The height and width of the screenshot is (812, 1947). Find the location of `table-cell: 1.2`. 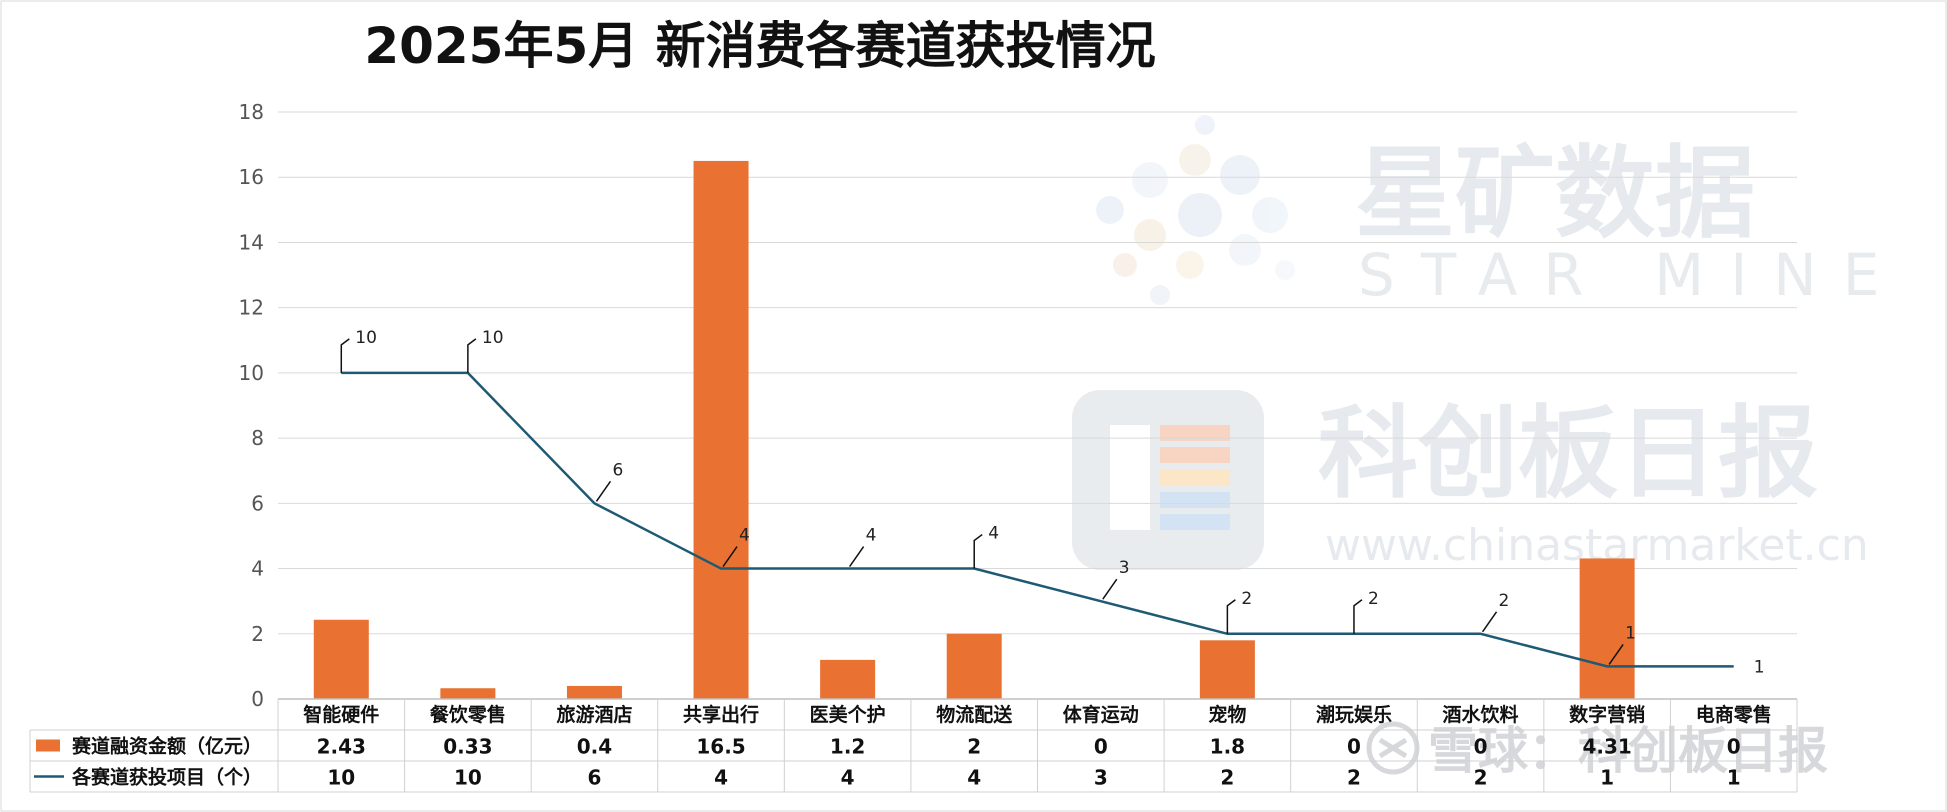

table-cell: 1.2 is located at coordinates (847, 747).